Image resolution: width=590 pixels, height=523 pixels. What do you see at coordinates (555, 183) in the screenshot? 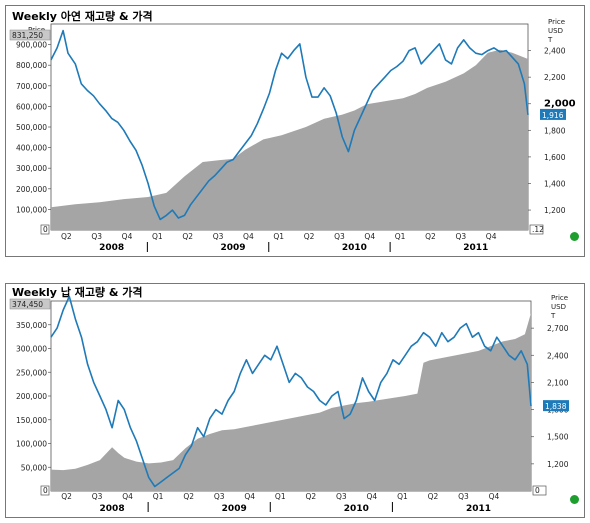
I see `right-tick-label: 1,400` at bounding box center [555, 183].